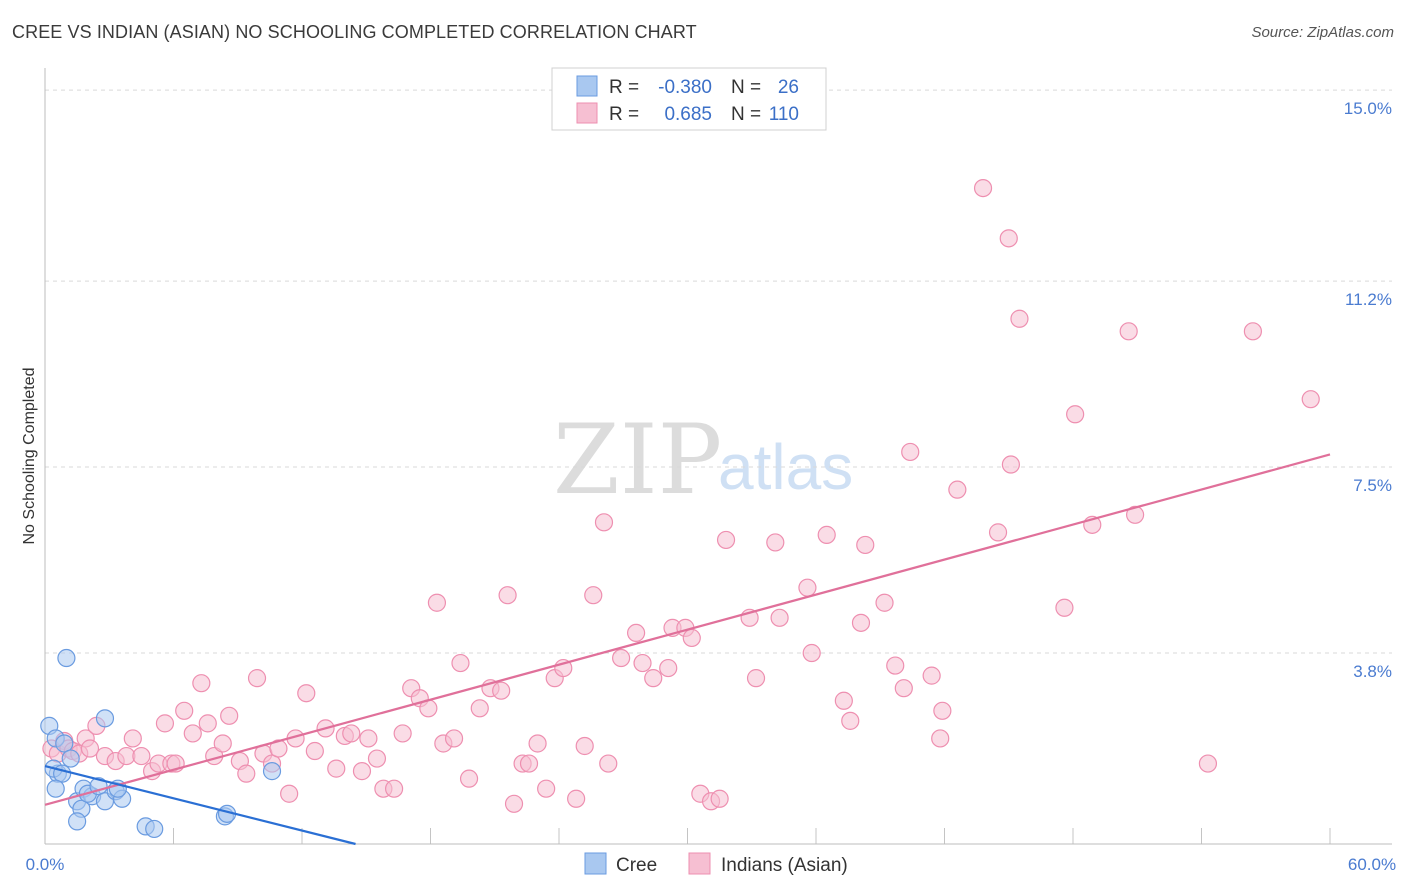 This screenshot has height=892, width=1406. I want to click on chart-source: Source: ZipAtlas.com, so click(1322, 32).